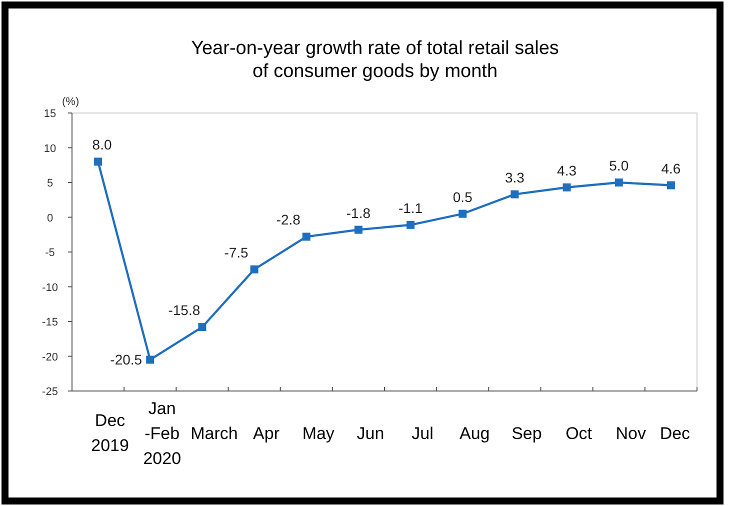 The height and width of the screenshot is (506, 729). Describe the element at coordinates (370, 433) in the screenshot. I see `x-tick-label: Jun` at that location.